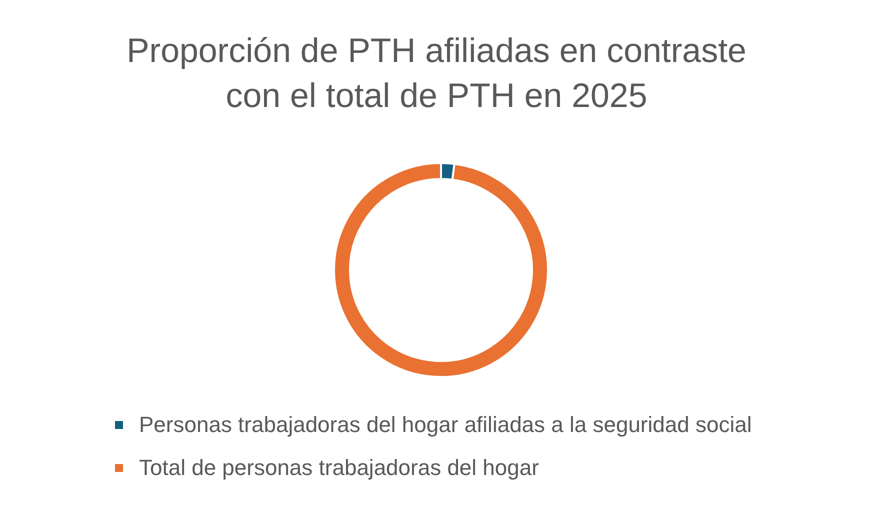 The image size is (873, 507). Describe the element at coordinates (441, 270) in the screenshot. I see `donut-slice` at that location.